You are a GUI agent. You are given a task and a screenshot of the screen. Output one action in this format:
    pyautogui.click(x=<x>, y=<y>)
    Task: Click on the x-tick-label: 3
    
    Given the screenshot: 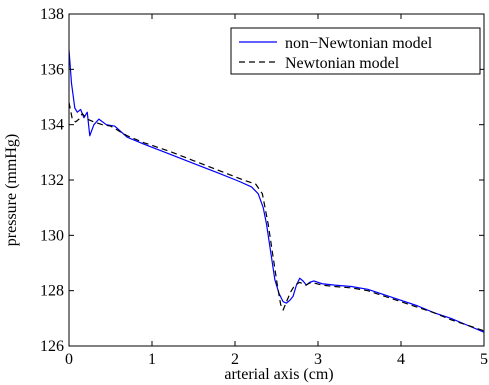 What is the action you would take?
    pyautogui.click(x=318, y=359)
    